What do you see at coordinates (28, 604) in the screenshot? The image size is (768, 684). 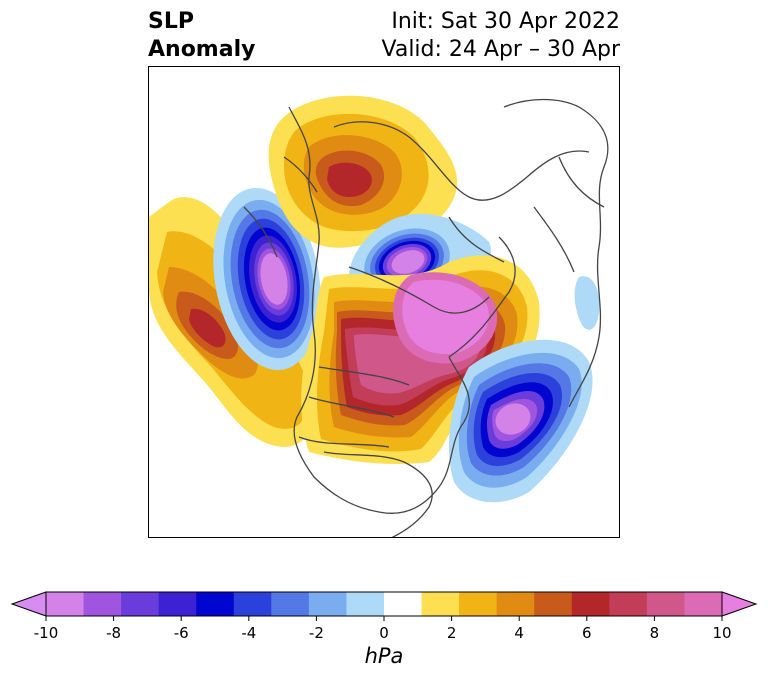 I see `colorbar-under-arrow` at bounding box center [28, 604].